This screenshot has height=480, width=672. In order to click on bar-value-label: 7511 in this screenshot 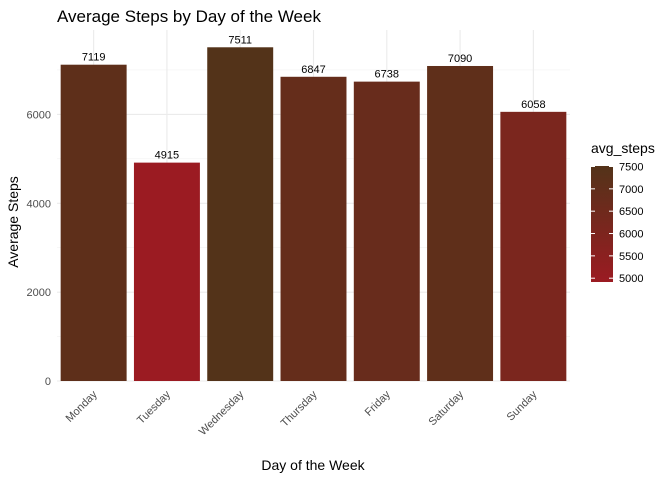, I will do `click(240, 40)`.